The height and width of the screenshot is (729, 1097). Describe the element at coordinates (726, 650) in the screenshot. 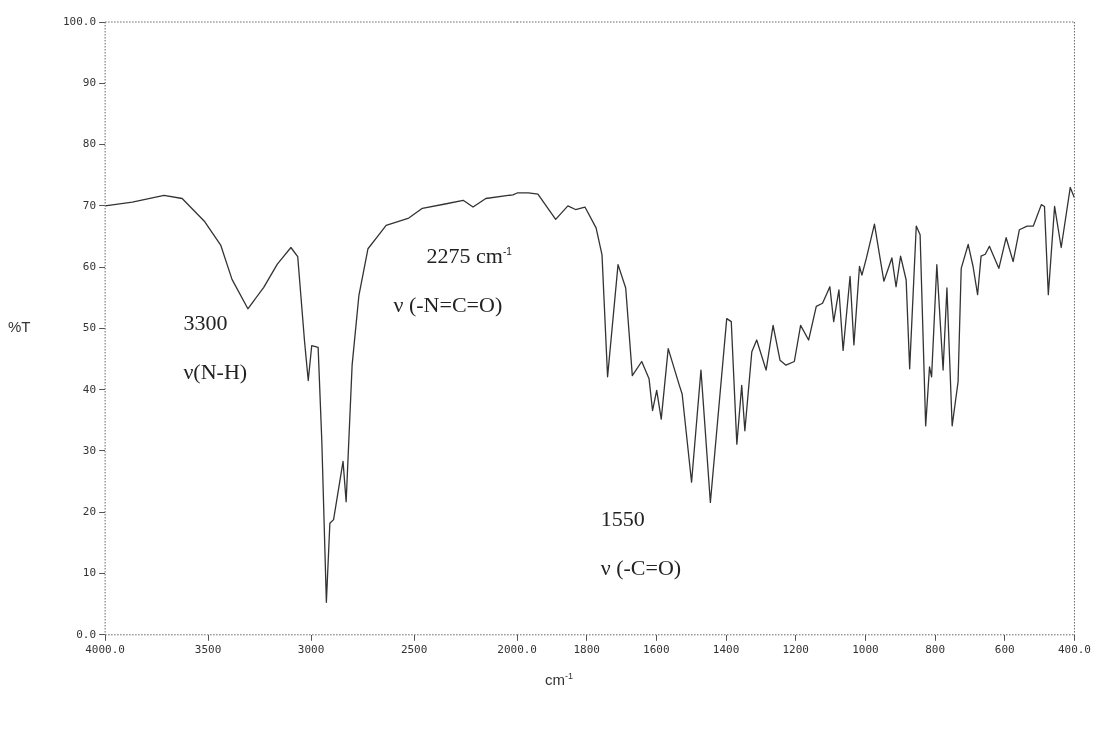

I see `x-tick-label: 1400` at that location.